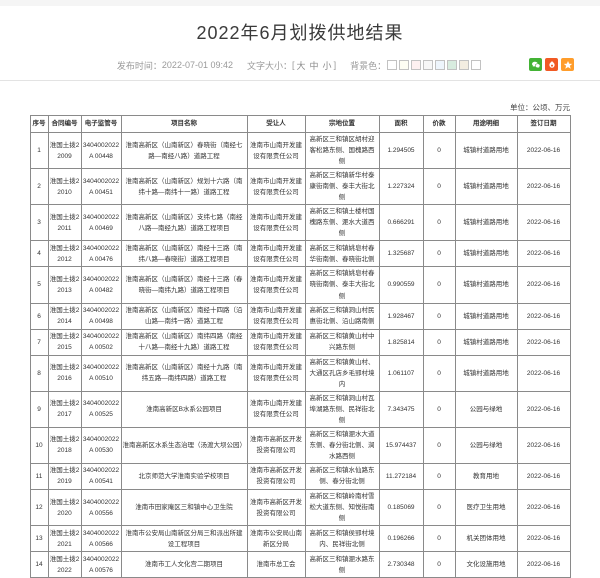 Image resolution: width=600 pixels, height=578 pixels. Describe the element at coordinates (184, 564) in the screenshot. I see `table-cell: 淮南市工人文化宫二期项目` at that location.